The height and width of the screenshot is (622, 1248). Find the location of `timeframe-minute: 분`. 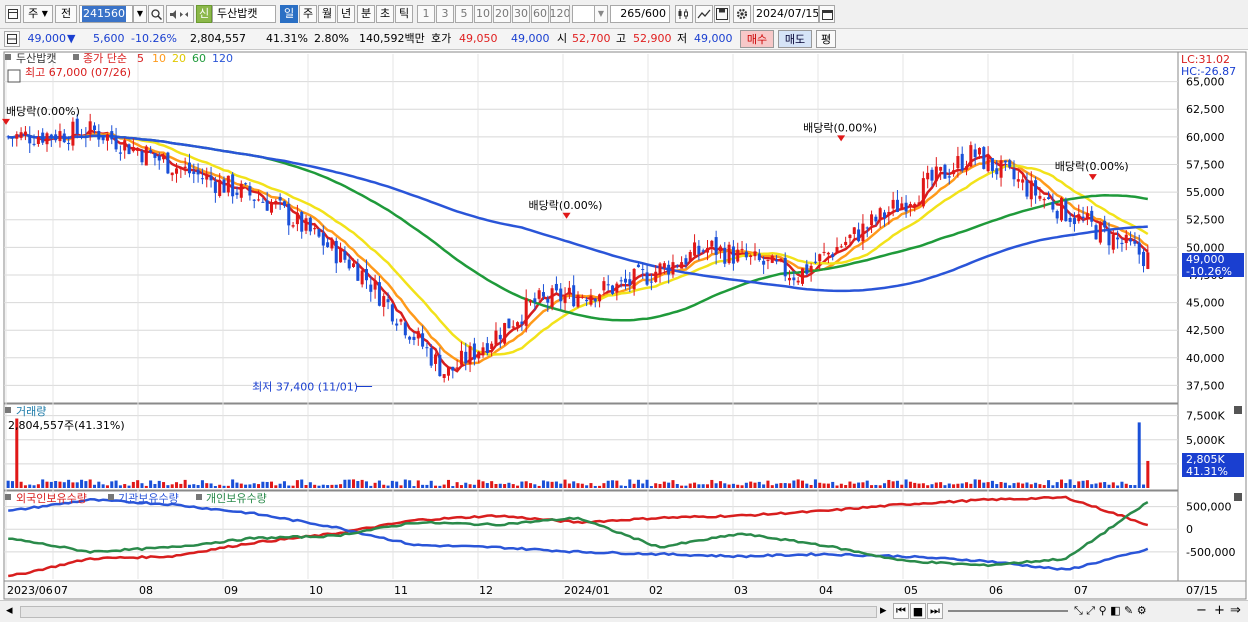

timeframe-minute: 분 is located at coordinates (366, 14).